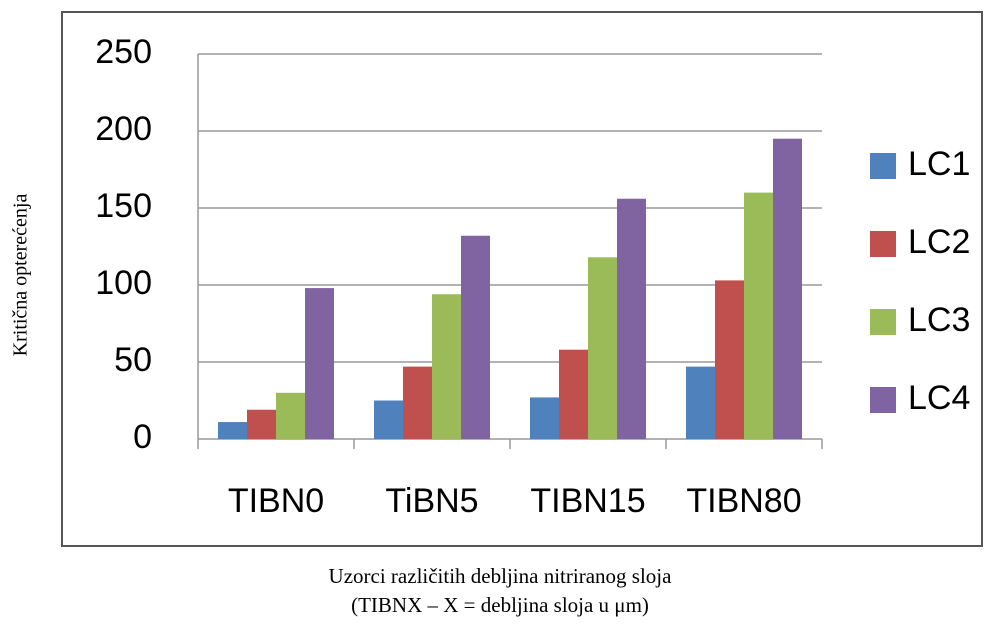 Image resolution: width=993 pixels, height=635 pixels. What do you see at coordinates (939, 320) in the screenshot?
I see `legend-label: LC3` at bounding box center [939, 320].